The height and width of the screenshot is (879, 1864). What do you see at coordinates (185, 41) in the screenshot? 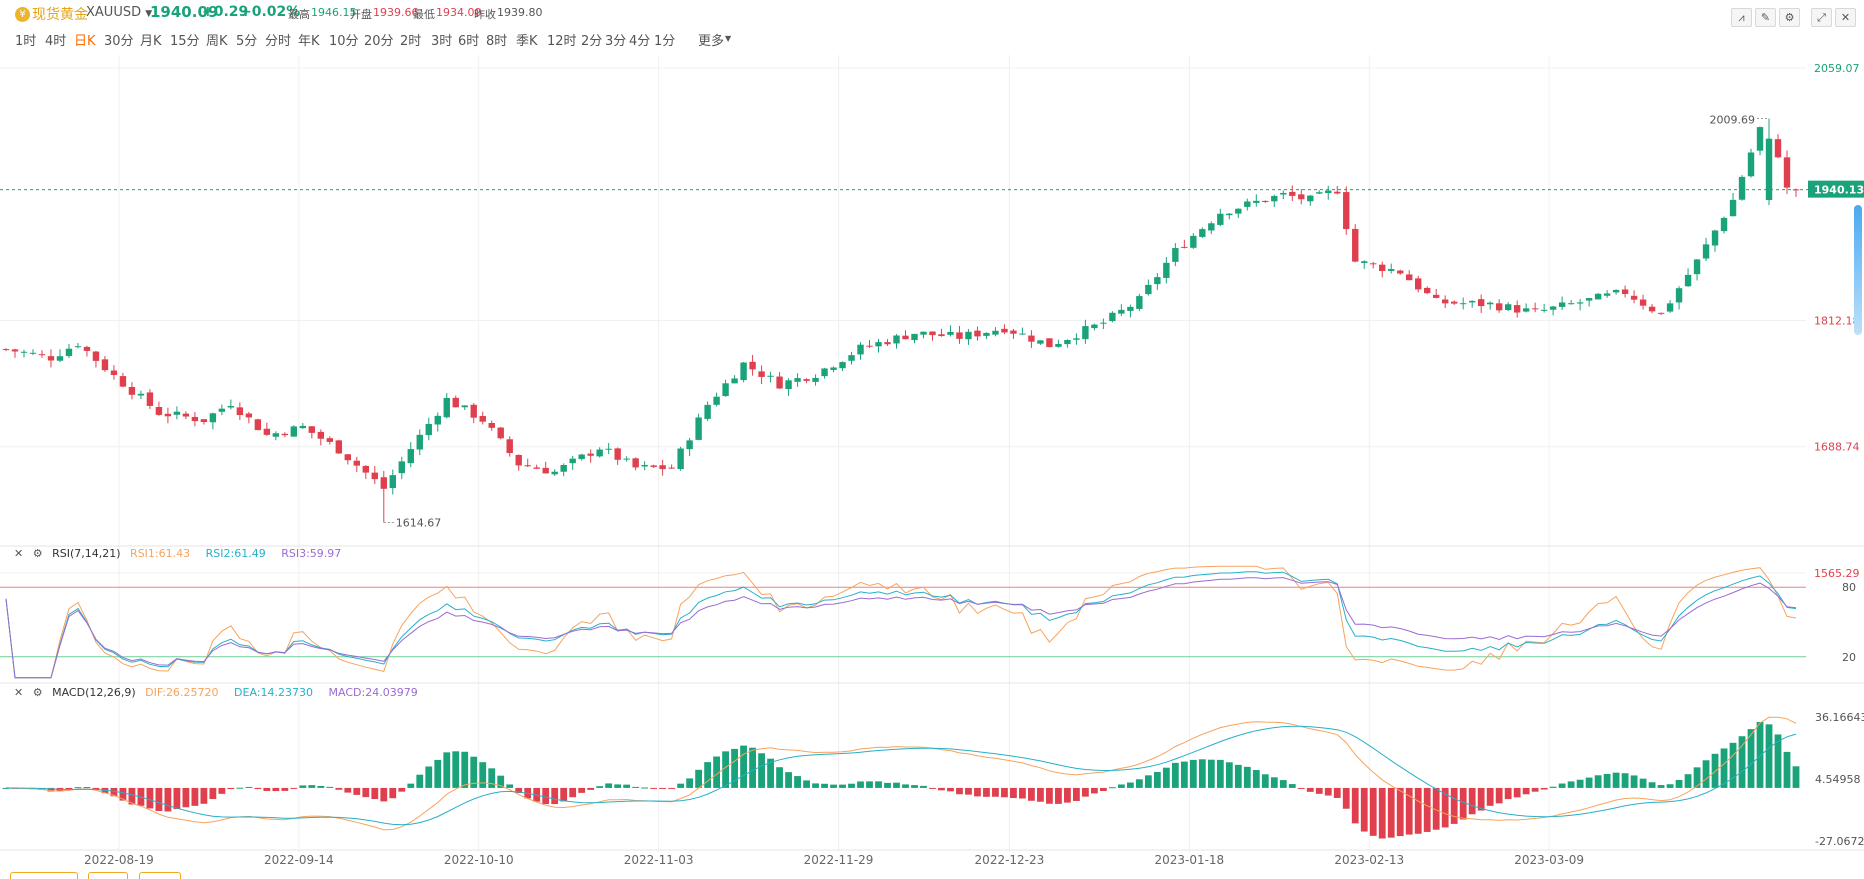
I see `timeframe-5: 15分` at bounding box center [185, 41].